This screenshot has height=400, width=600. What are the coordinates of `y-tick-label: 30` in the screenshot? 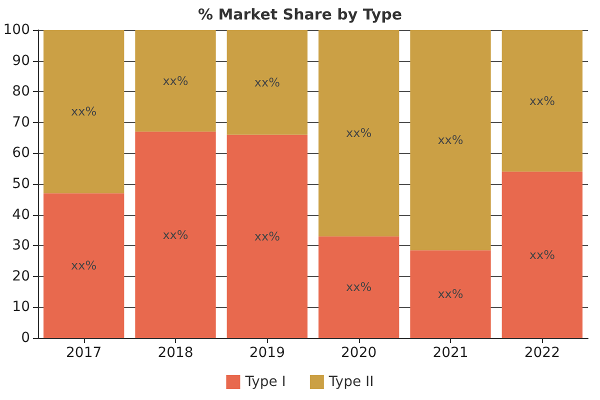 It's located at (21, 246).